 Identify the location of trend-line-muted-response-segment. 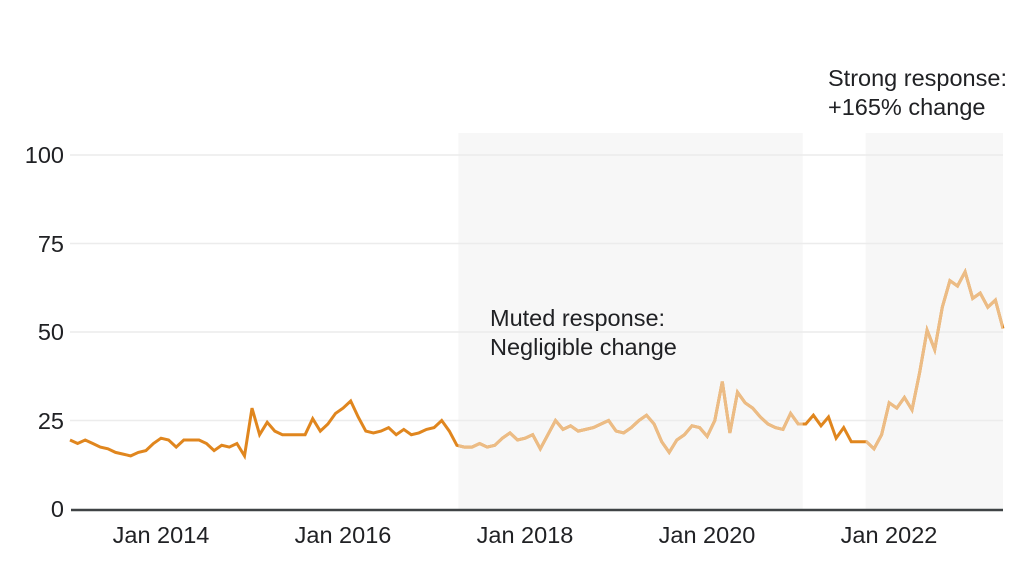
(630, 418).